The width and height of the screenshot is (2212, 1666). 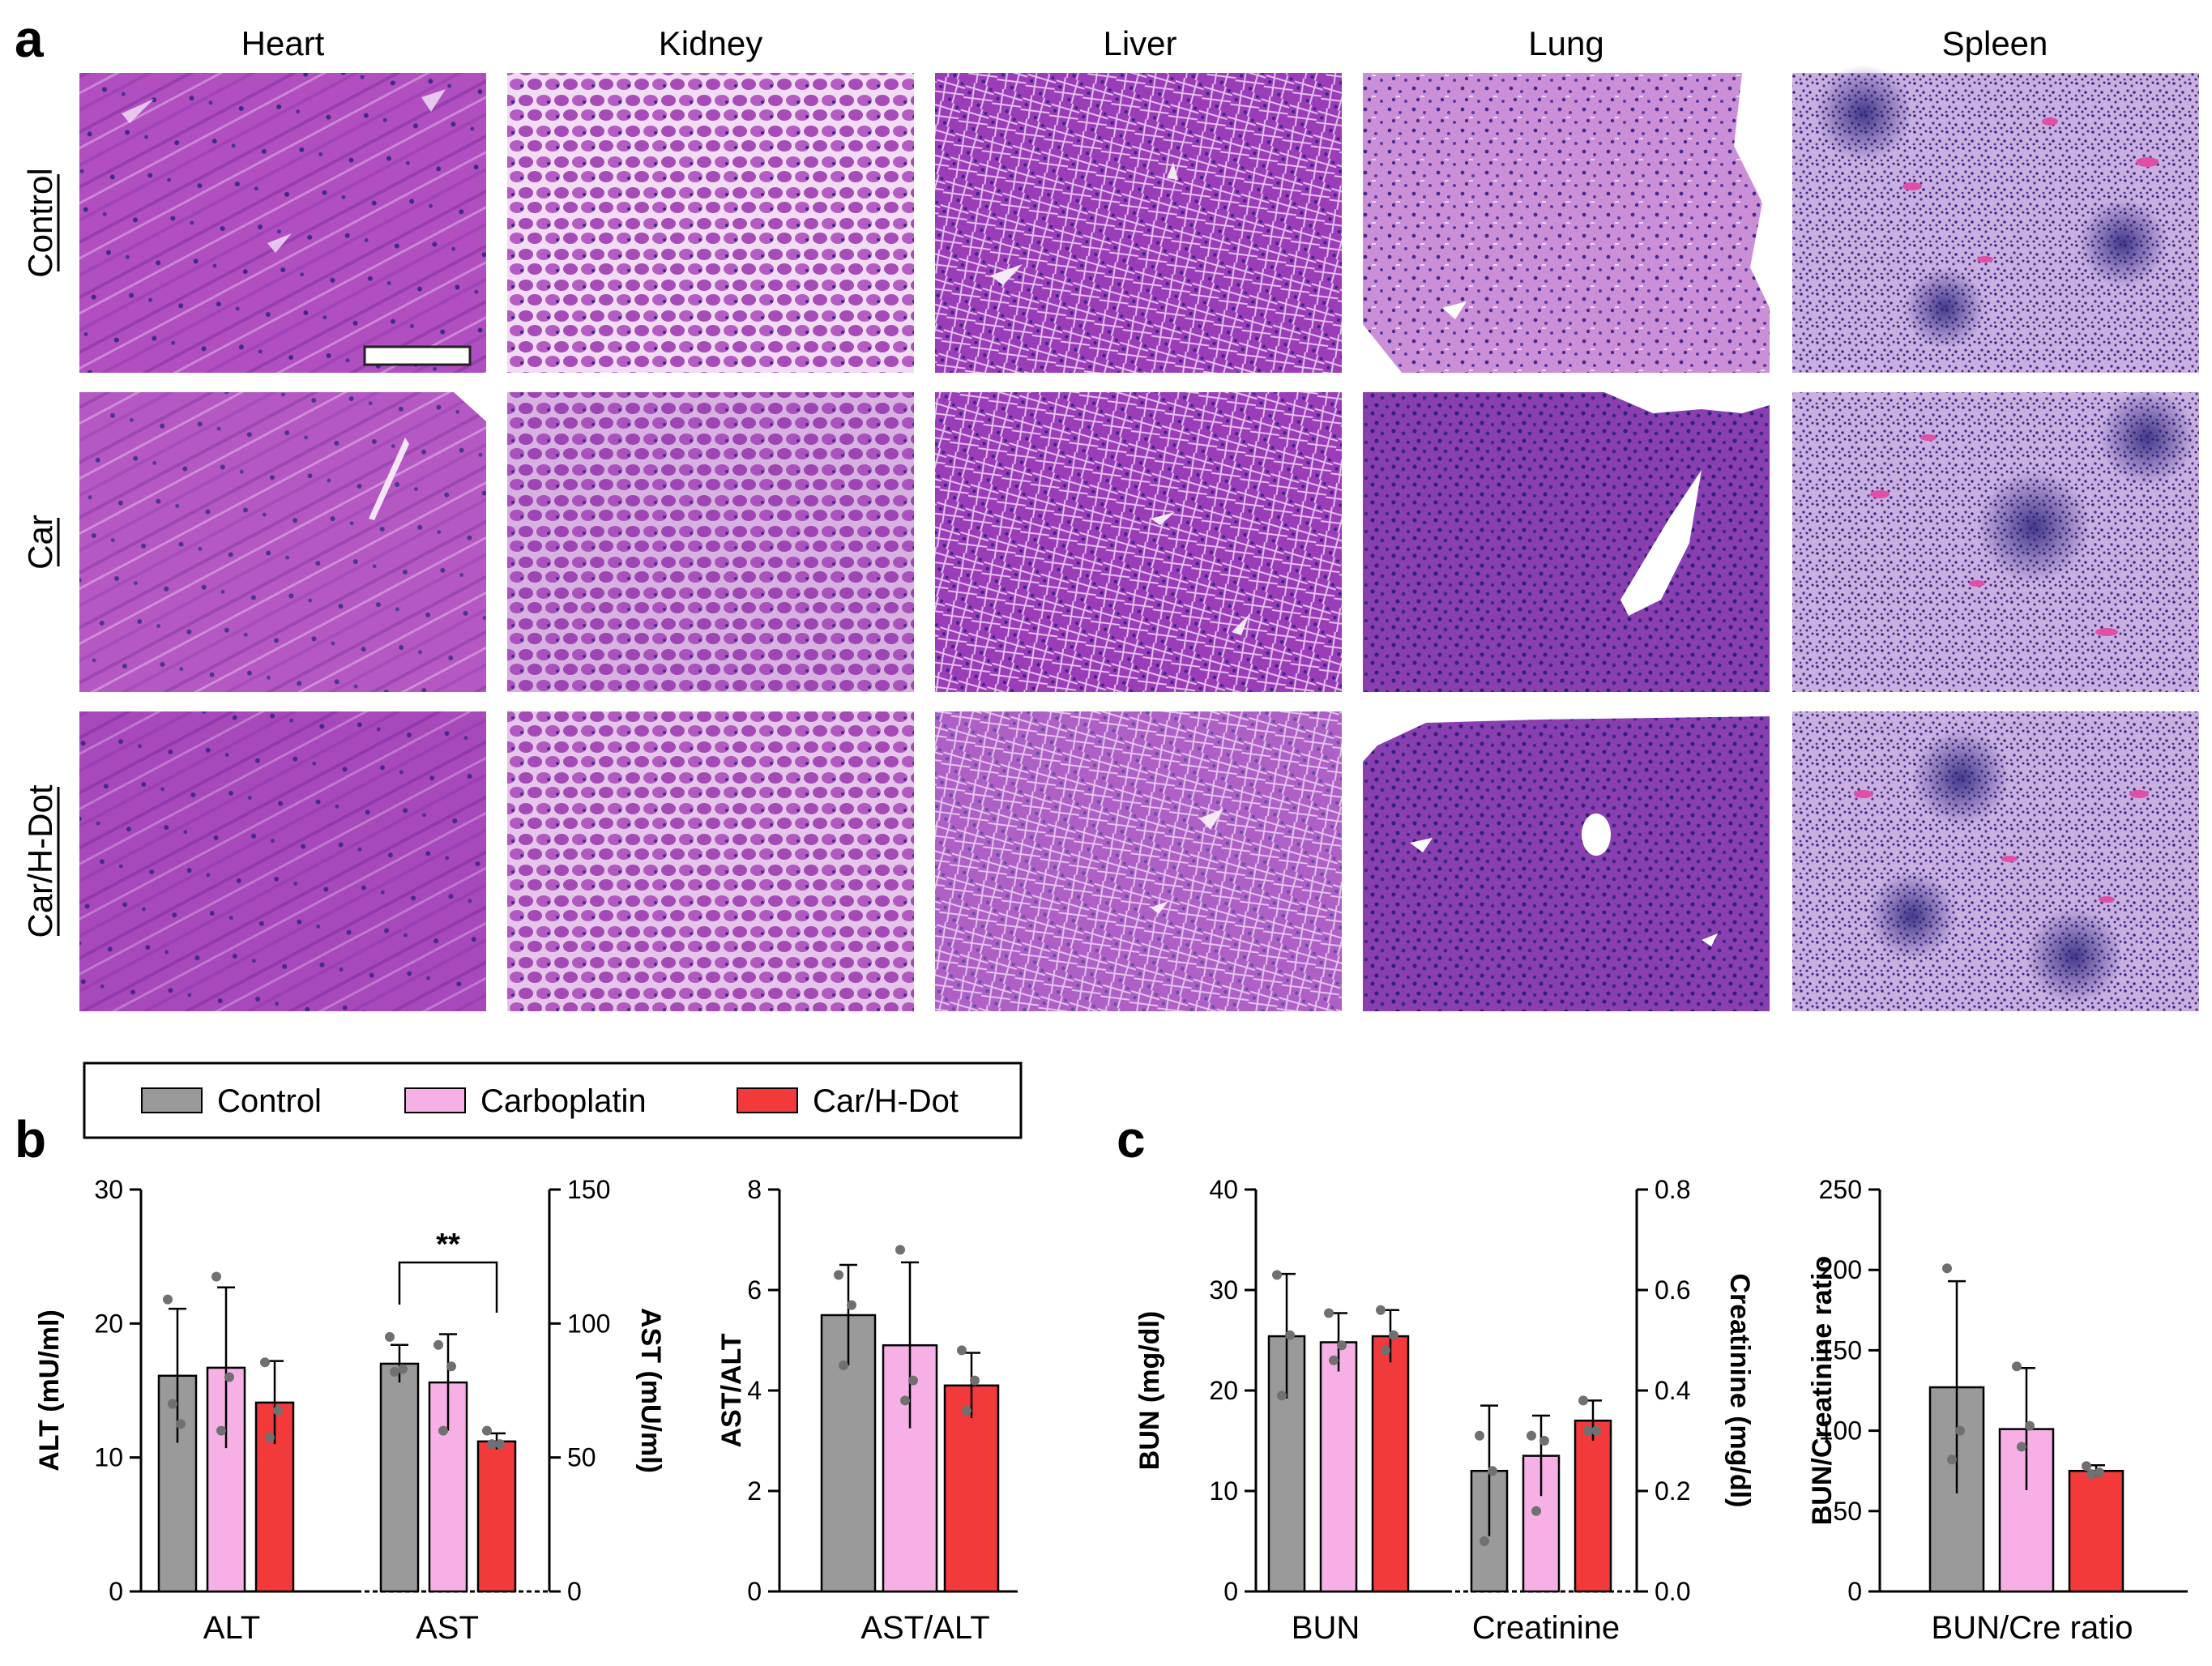 What do you see at coordinates (710, 861) in the screenshot?
I see `micrograph-carhdot-kidney` at bounding box center [710, 861].